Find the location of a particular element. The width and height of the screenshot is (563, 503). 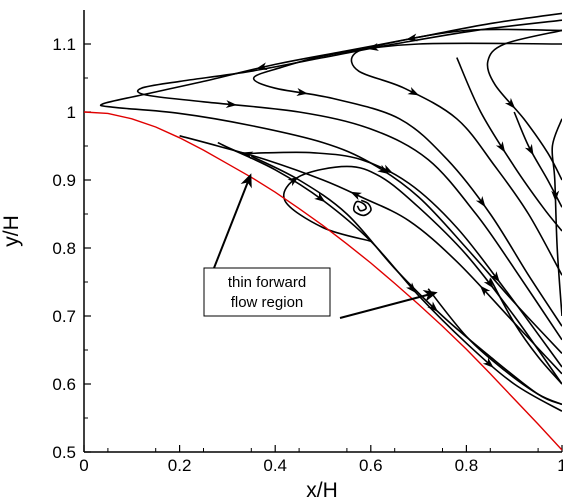

annotation-thin-forward-flow: thin forward flow region is located at coordinates (320, 246).